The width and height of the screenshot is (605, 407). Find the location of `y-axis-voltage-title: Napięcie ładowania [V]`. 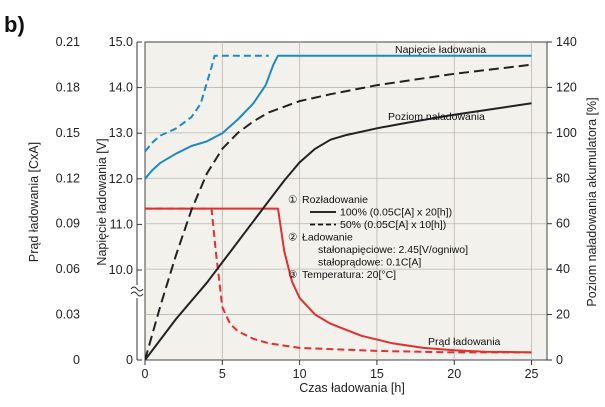

y-axis-voltage-title: Napięcie ładowania [V] is located at coordinates (102, 201).